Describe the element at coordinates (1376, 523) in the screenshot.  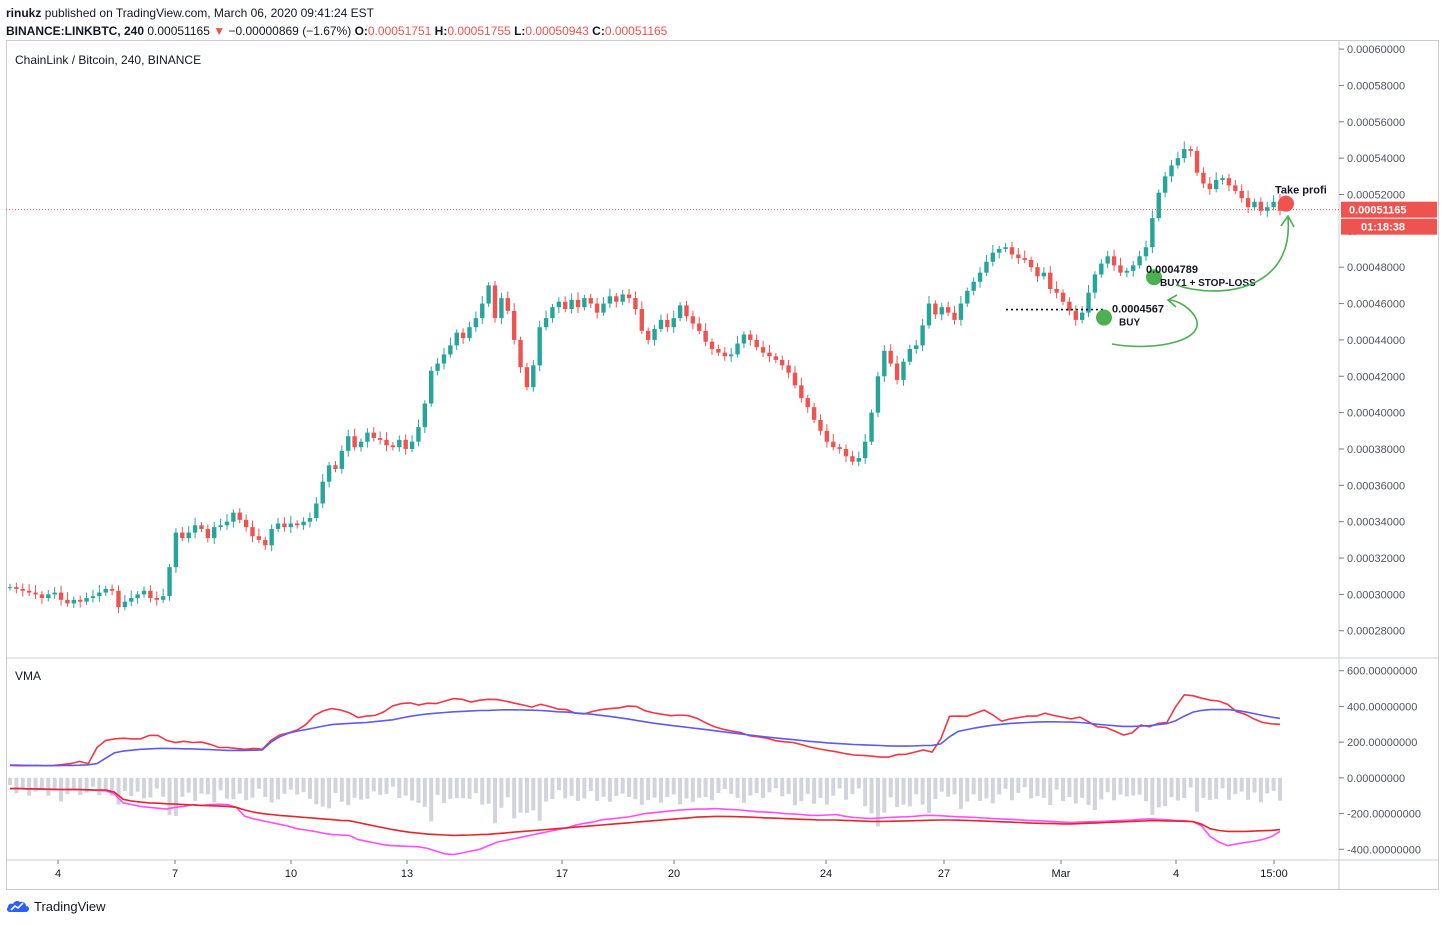
I see `y-tick-label: 0.00034000` at that location.